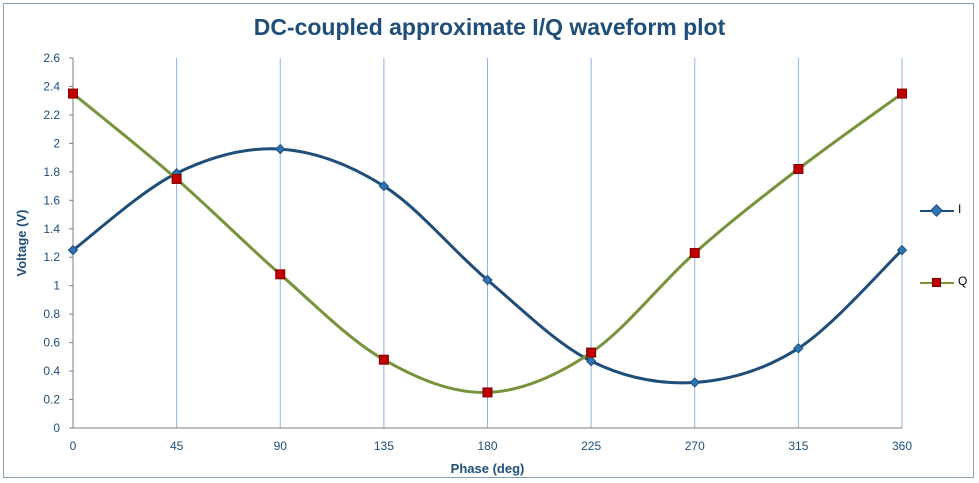 The width and height of the screenshot is (979, 483). Describe the element at coordinates (51, 314) in the screenshot. I see `y-tick-label: 0.8` at that location.